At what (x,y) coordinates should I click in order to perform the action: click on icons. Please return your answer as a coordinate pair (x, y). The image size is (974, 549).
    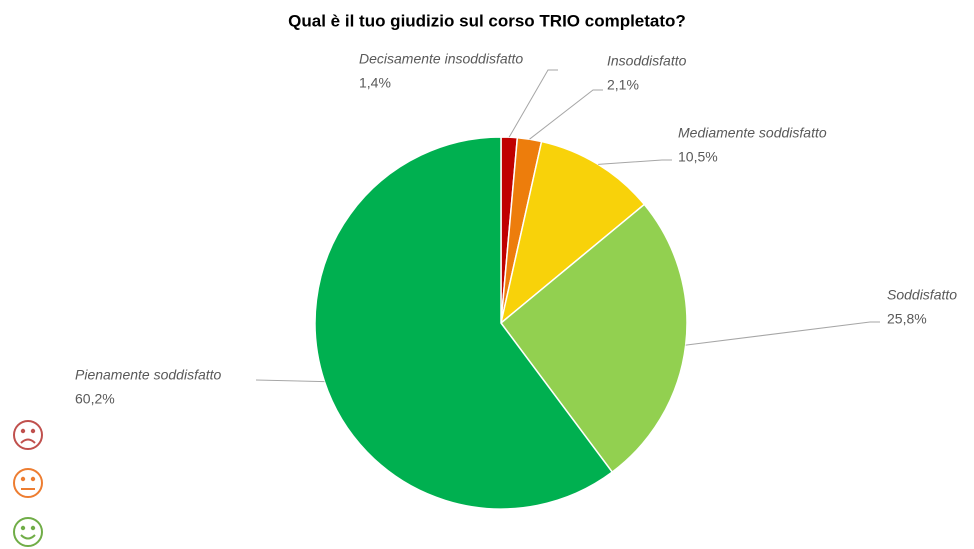
    Looking at the image, I should click on (28, 483).